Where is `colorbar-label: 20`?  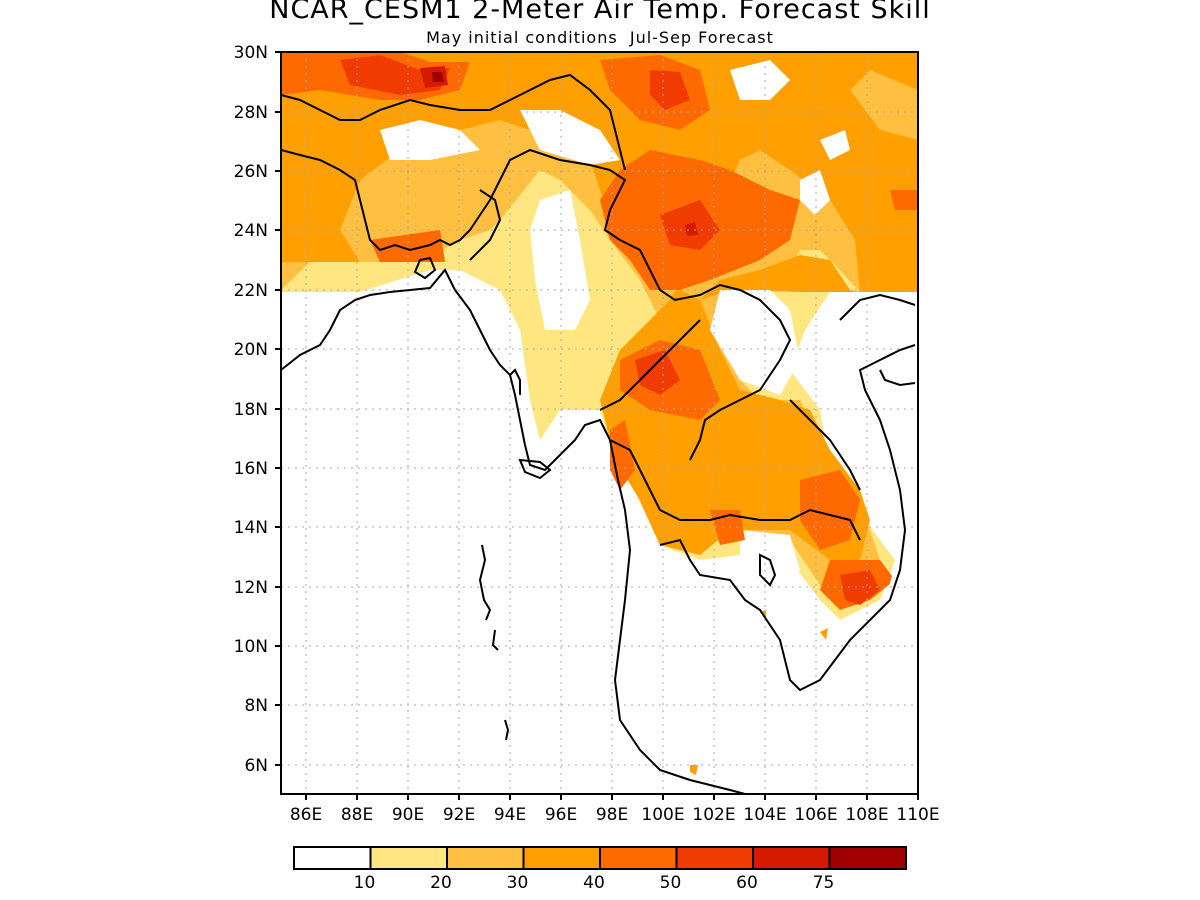
colorbar-label: 20 is located at coordinates (441, 883).